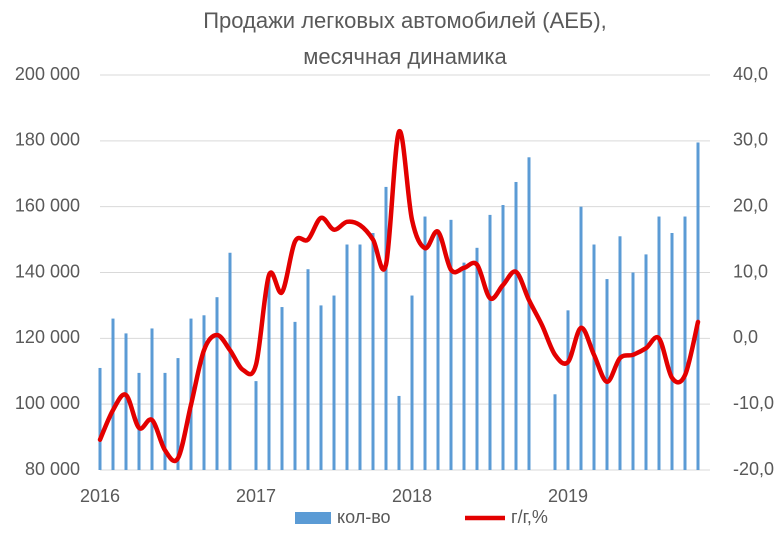 This screenshot has height=537, width=782. I want to click on x-tick-label: 2018, so click(412, 496).